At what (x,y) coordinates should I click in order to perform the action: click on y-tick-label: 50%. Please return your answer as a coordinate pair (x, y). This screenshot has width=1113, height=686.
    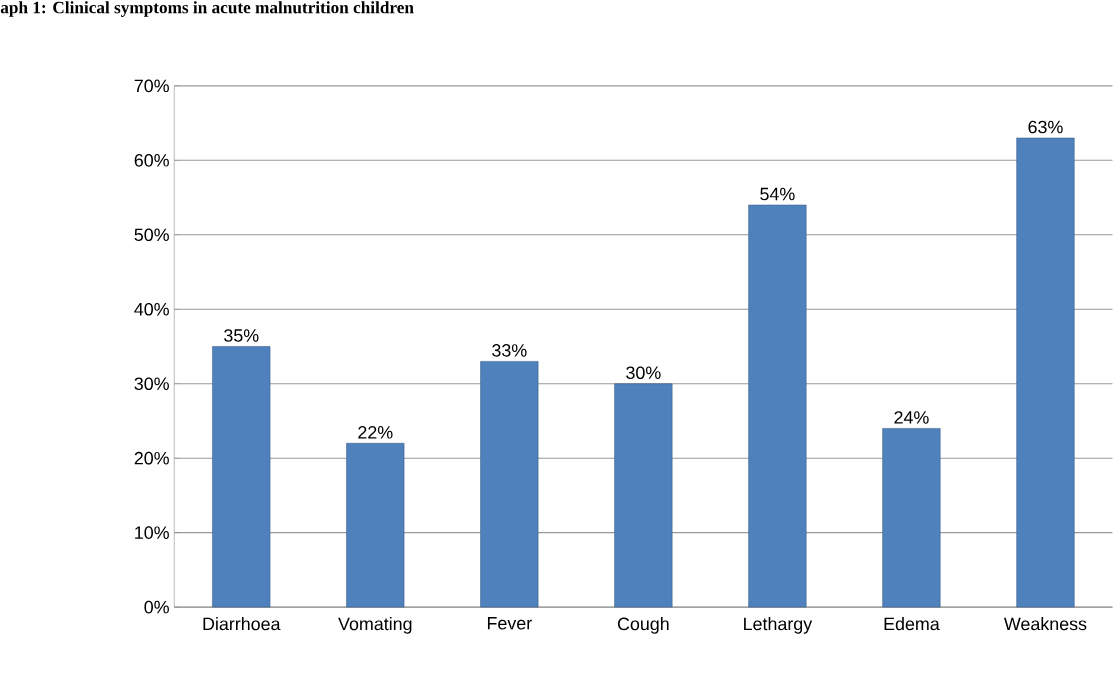
    Looking at the image, I should click on (151, 235).